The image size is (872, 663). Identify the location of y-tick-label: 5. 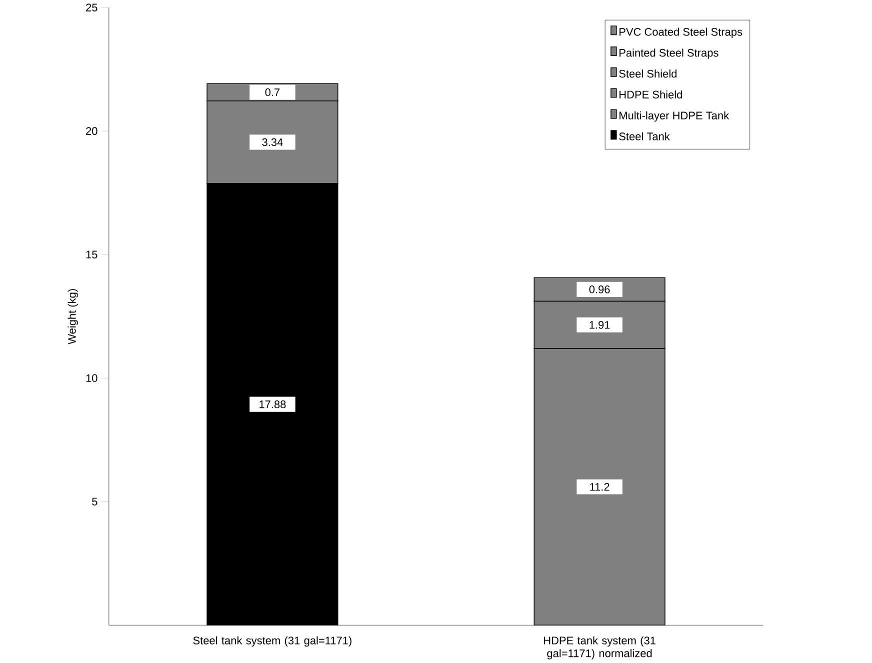
(95, 502).